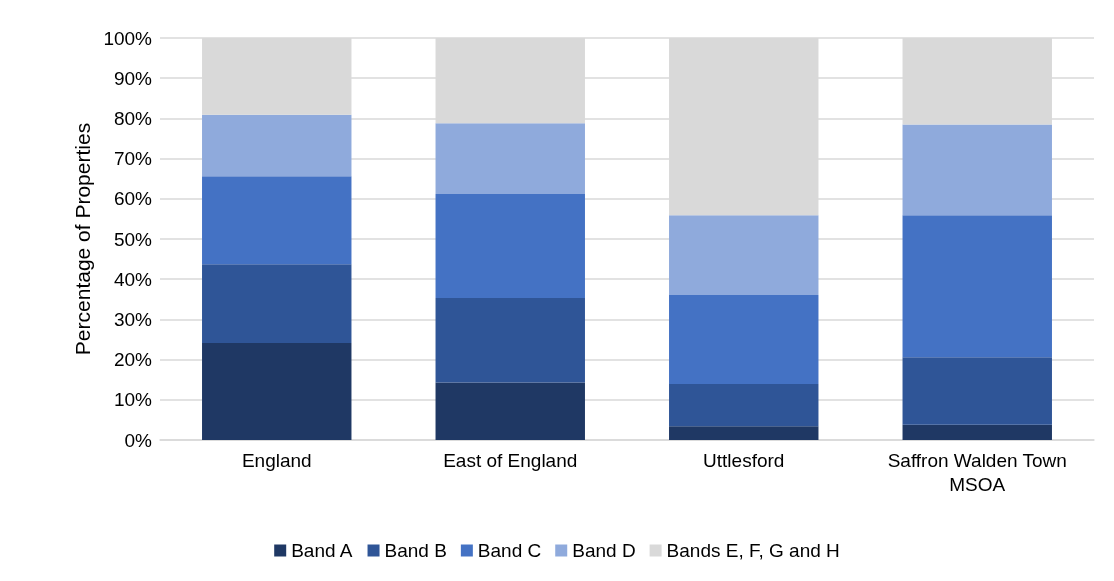 Image resolution: width=1114 pixels, height=581 pixels. What do you see at coordinates (604, 550) in the screenshot?
I see `legend-label: Band D` at bounding box center [604, 550].